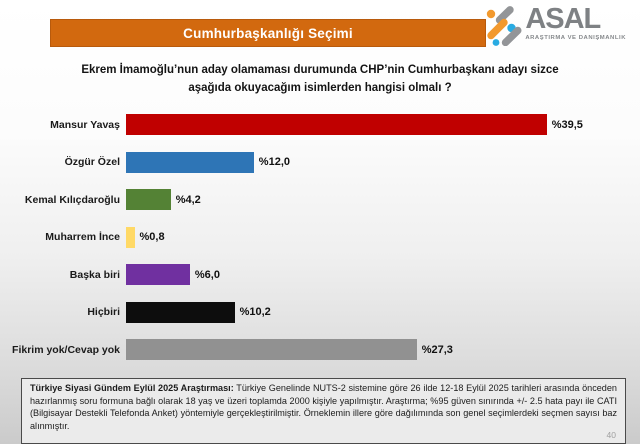 The height and width of the screenshot is (444, 640). Describe the element at coordinates (320, 275) in the screenshot. I see `chart-row: Başka biri %6,0` at that location.